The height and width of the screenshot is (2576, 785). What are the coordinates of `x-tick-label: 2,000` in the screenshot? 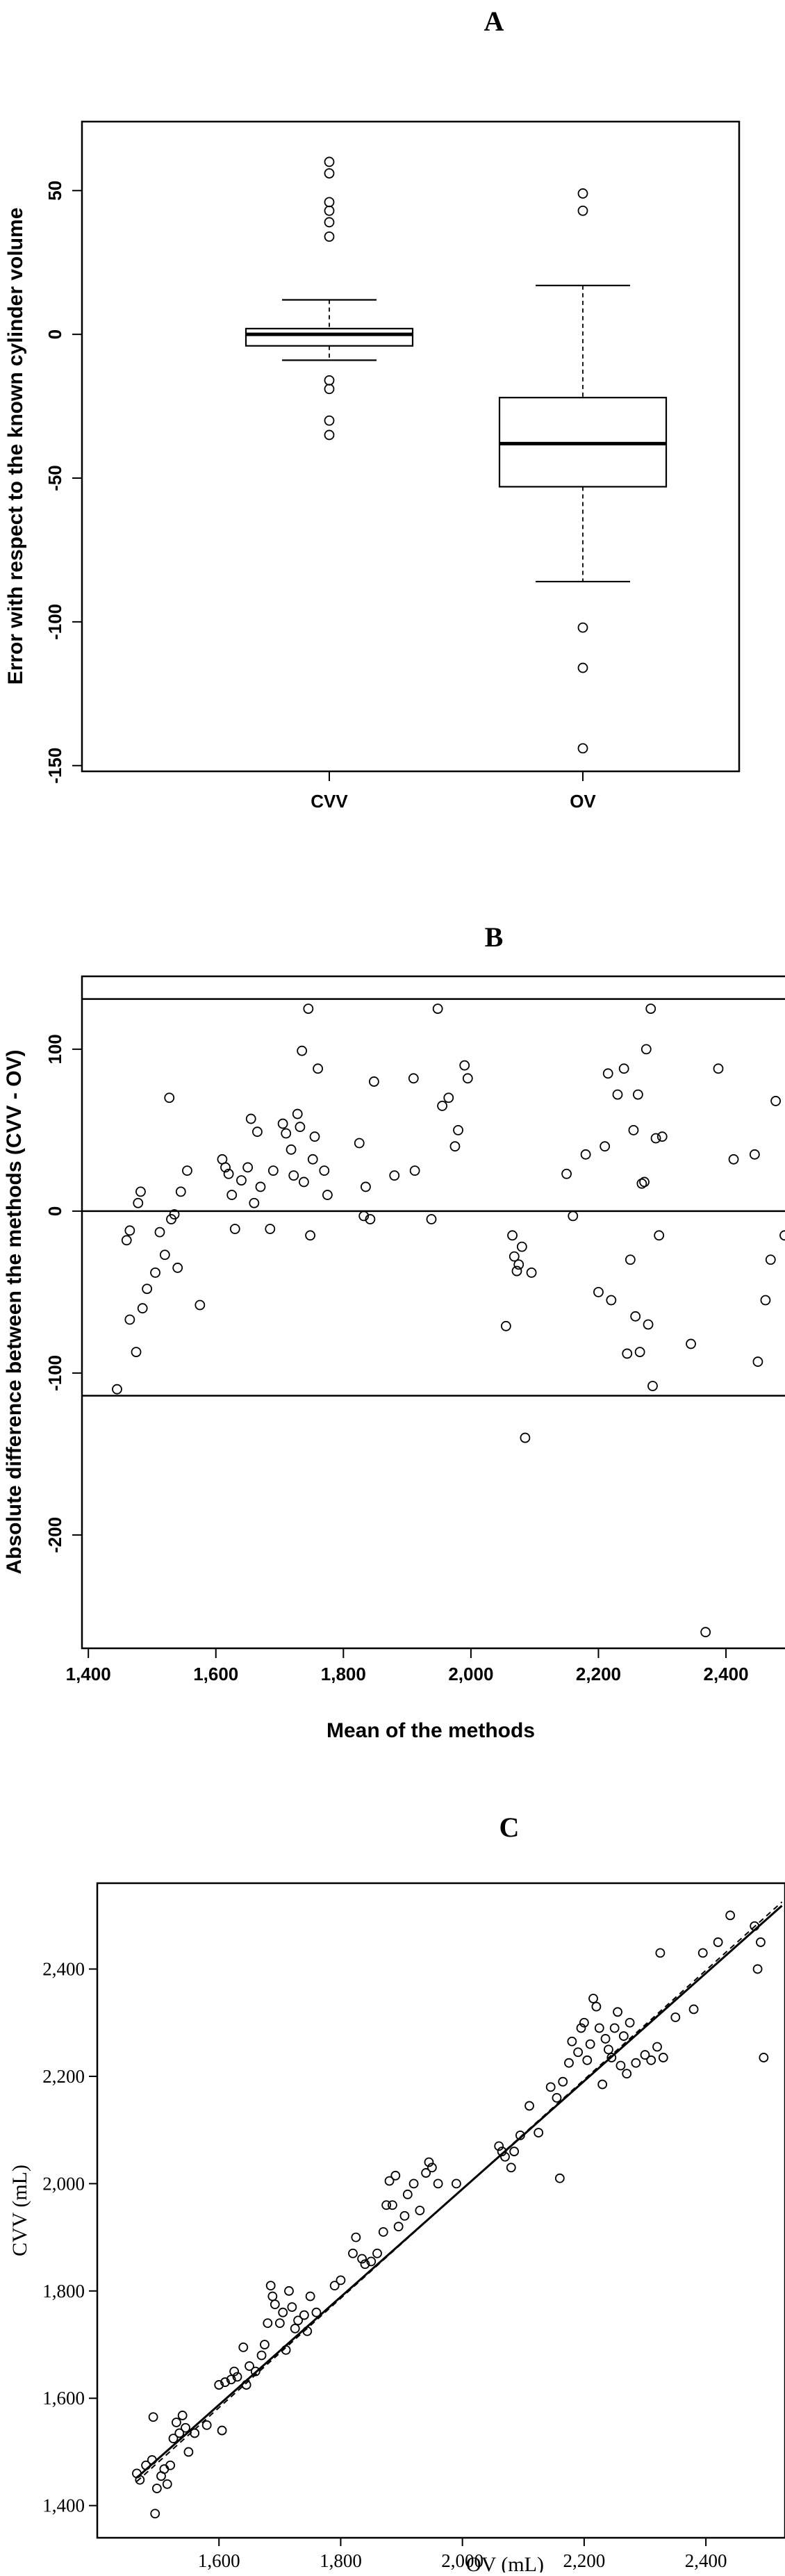 It's located at (462, 2560).